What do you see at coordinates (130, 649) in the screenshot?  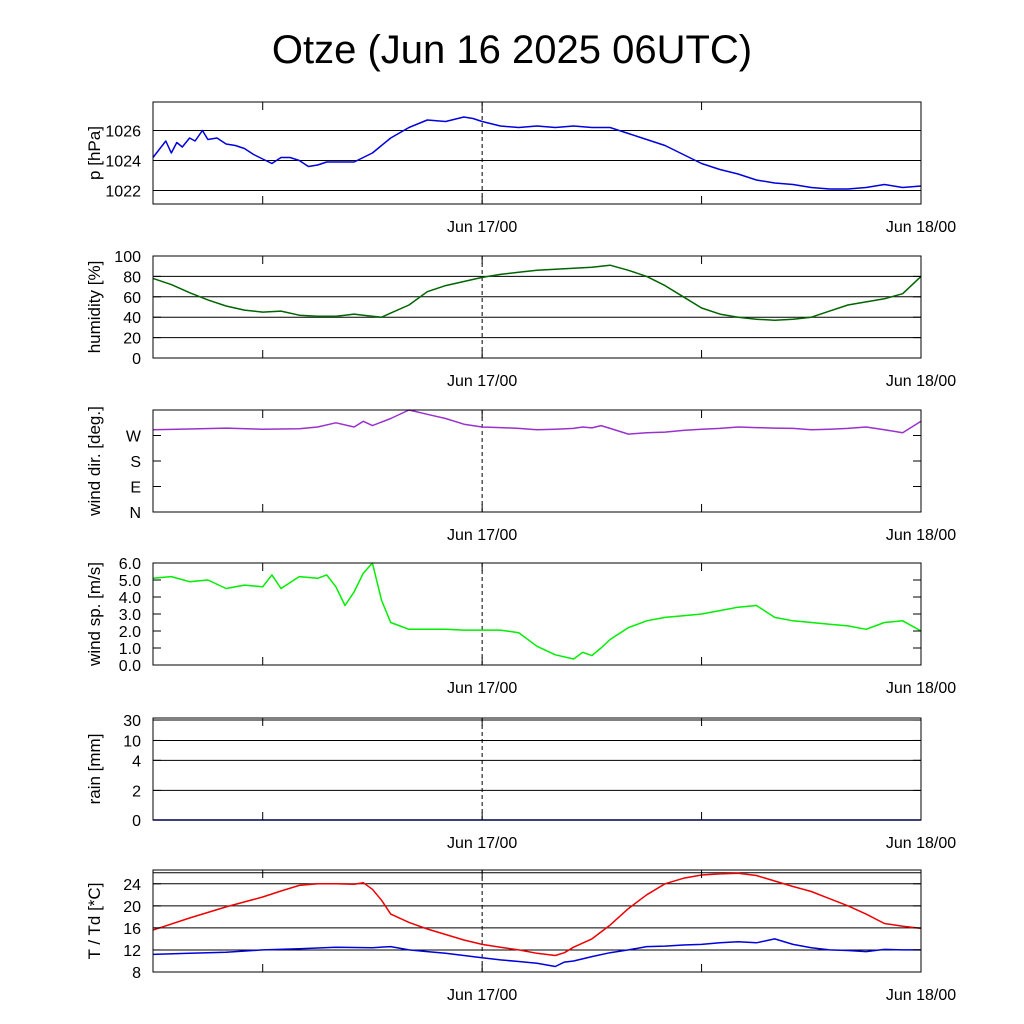 I see `y-tick-label: 1.0` at bounding box center [130, 649].